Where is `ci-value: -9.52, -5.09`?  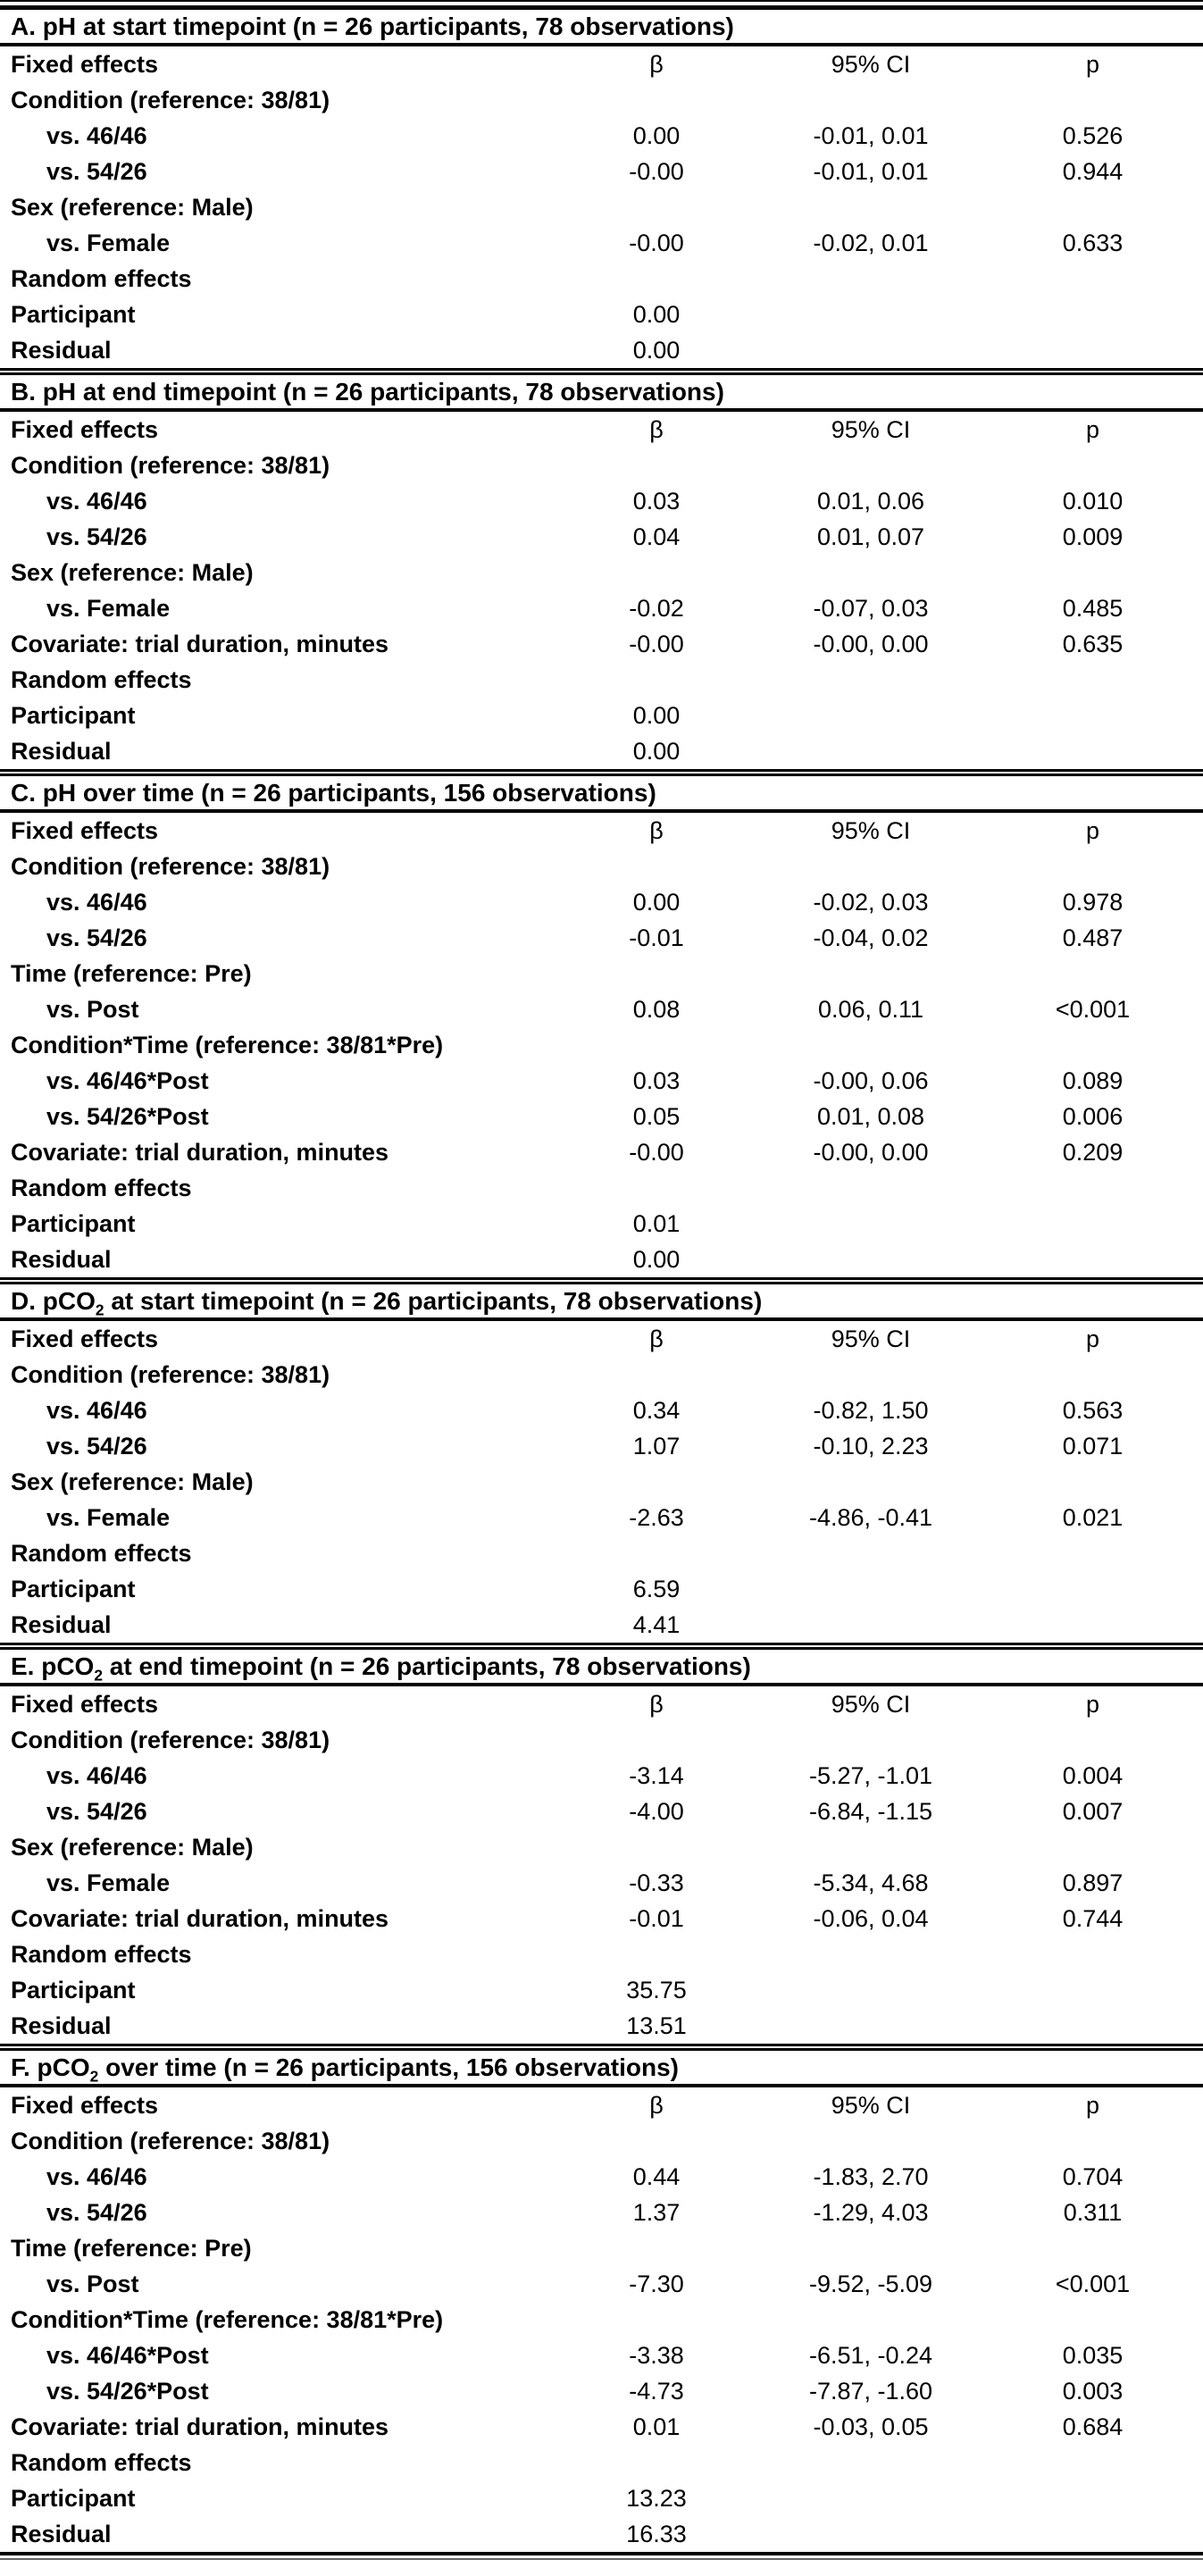 ci-value: -9.52, -5.09 is located at coordinates (871, 2284).